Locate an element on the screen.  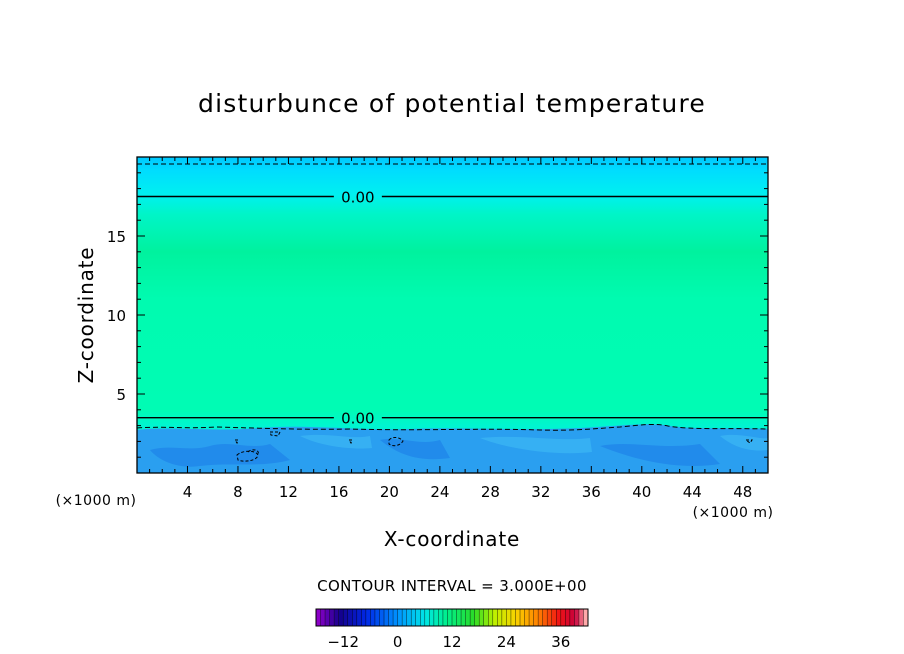
colorbar-tick-label: 0 is located at coordinates (398, 642).